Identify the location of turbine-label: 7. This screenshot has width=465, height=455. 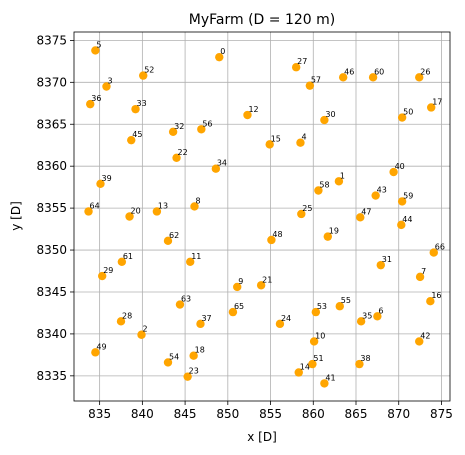
(423, 271).